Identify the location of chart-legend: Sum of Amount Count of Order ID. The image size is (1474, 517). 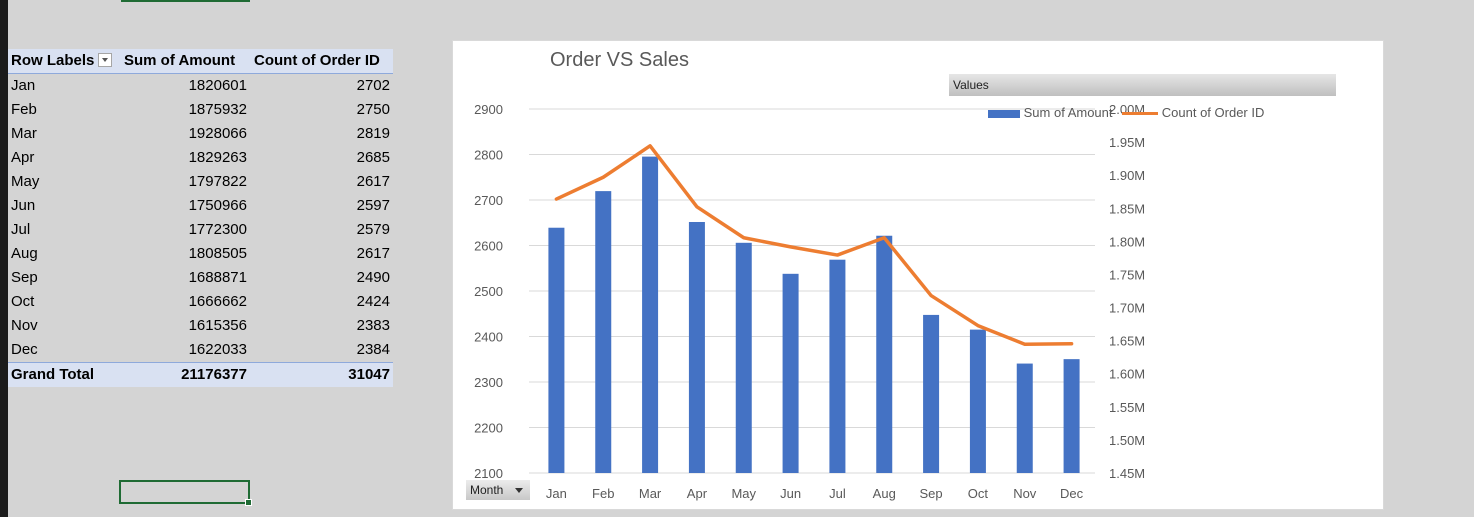
(1126, 112).